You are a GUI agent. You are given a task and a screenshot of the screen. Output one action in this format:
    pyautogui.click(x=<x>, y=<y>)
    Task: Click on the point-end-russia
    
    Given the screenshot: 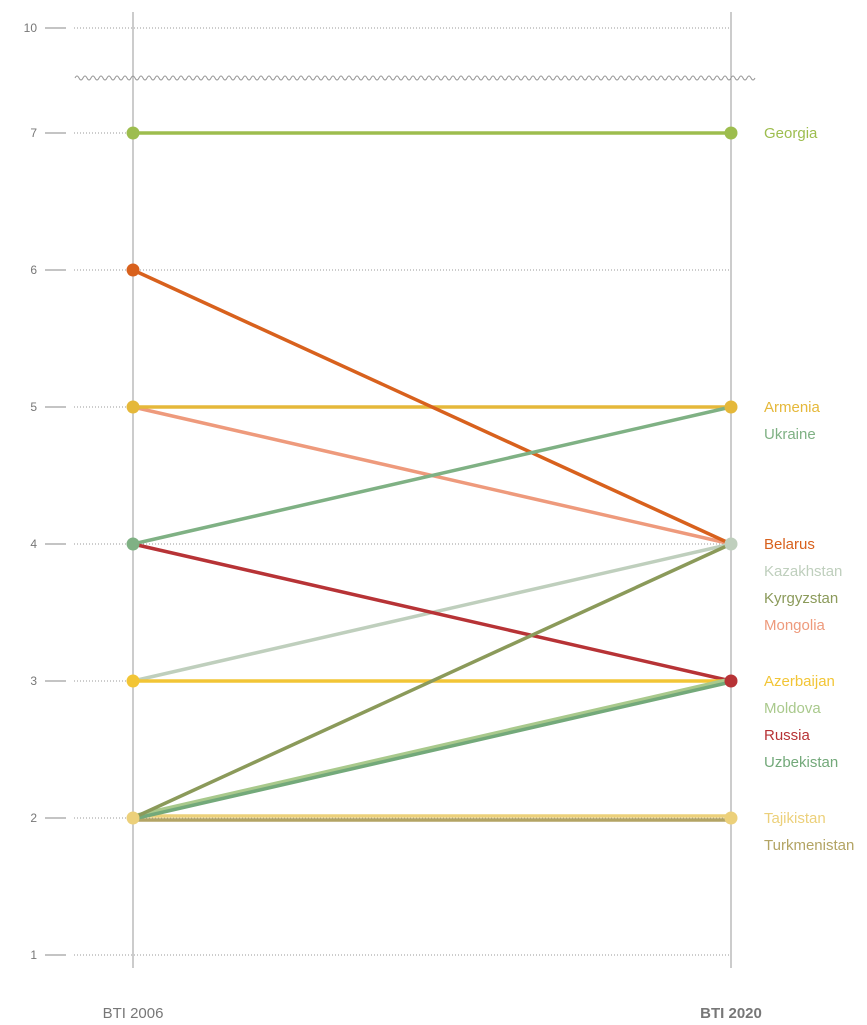 What is the action you would take?
    pyautogui.click(x=731, y=681)
    